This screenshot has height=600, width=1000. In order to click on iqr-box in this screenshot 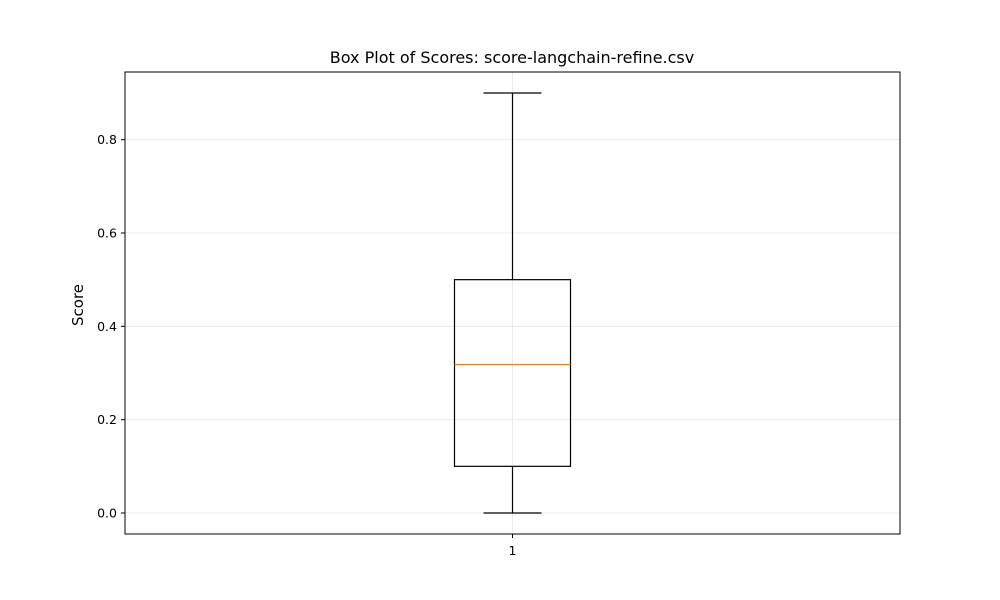, I will do `click(512, 373)`.